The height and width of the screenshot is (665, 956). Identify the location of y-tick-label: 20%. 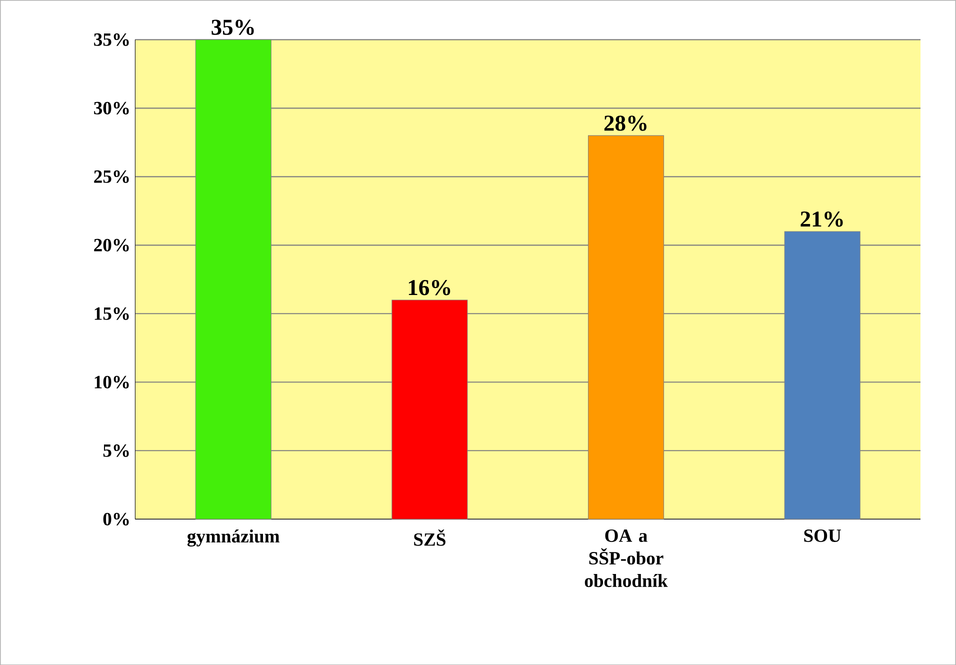
(111, 245).